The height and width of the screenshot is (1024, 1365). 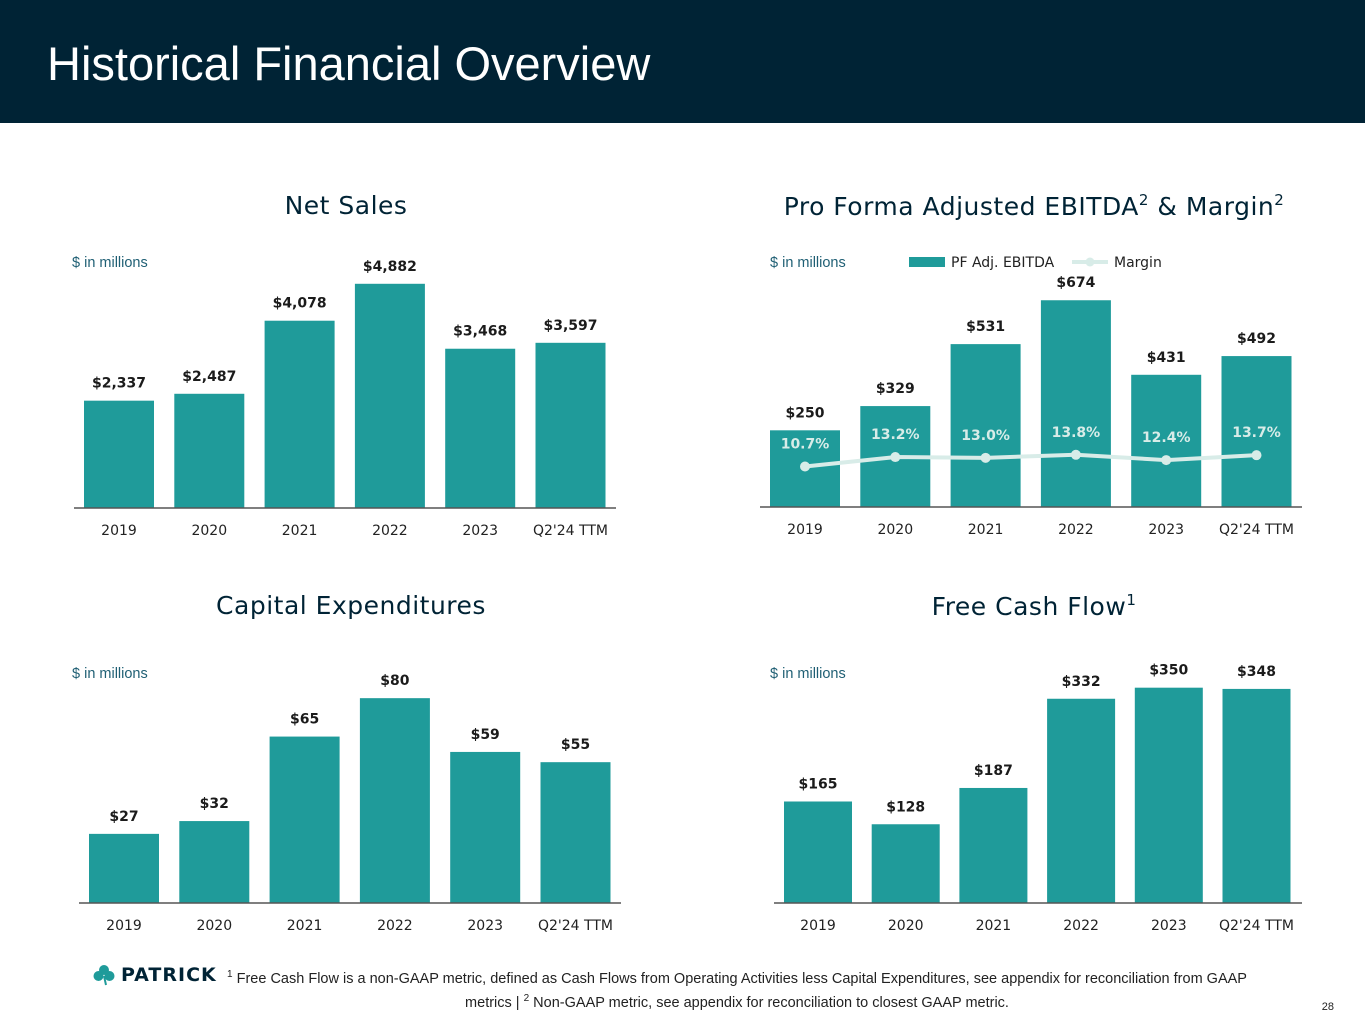 I want to click on capex-value-label-4: $59, so click(x=485, y=735).